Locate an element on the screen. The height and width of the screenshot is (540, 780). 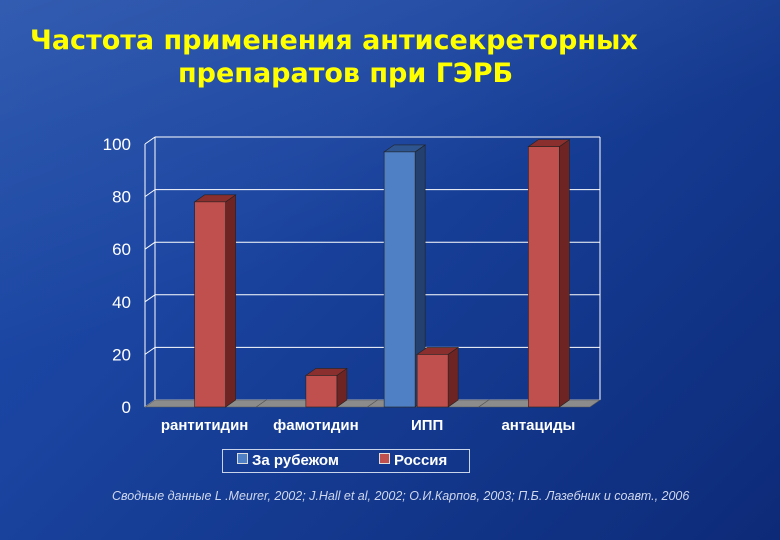
y-tick-label: 20 is located at coordinates (121, 354).